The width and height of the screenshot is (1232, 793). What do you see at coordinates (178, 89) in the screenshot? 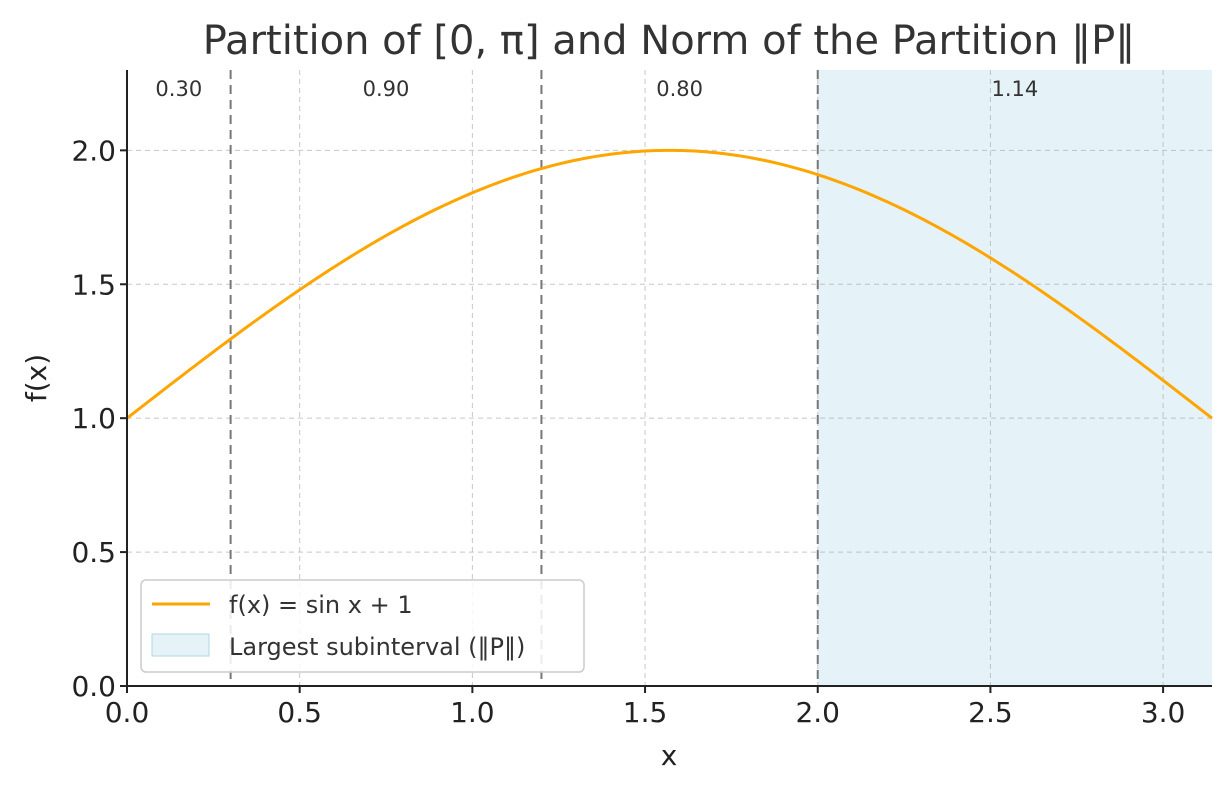
I see `subinterval-width-label: 0.30` at bounding box center [178, 89].